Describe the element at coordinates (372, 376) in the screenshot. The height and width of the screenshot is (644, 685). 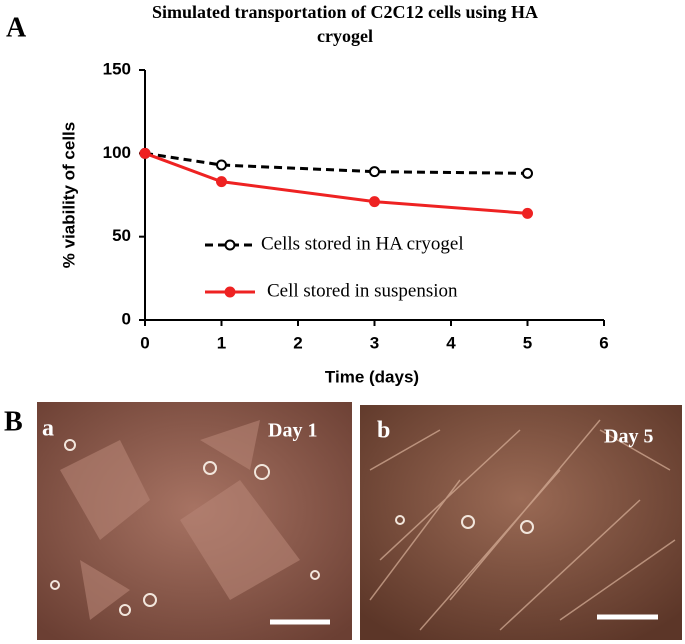
I see `x-axis-label: Time (days)` at that location.